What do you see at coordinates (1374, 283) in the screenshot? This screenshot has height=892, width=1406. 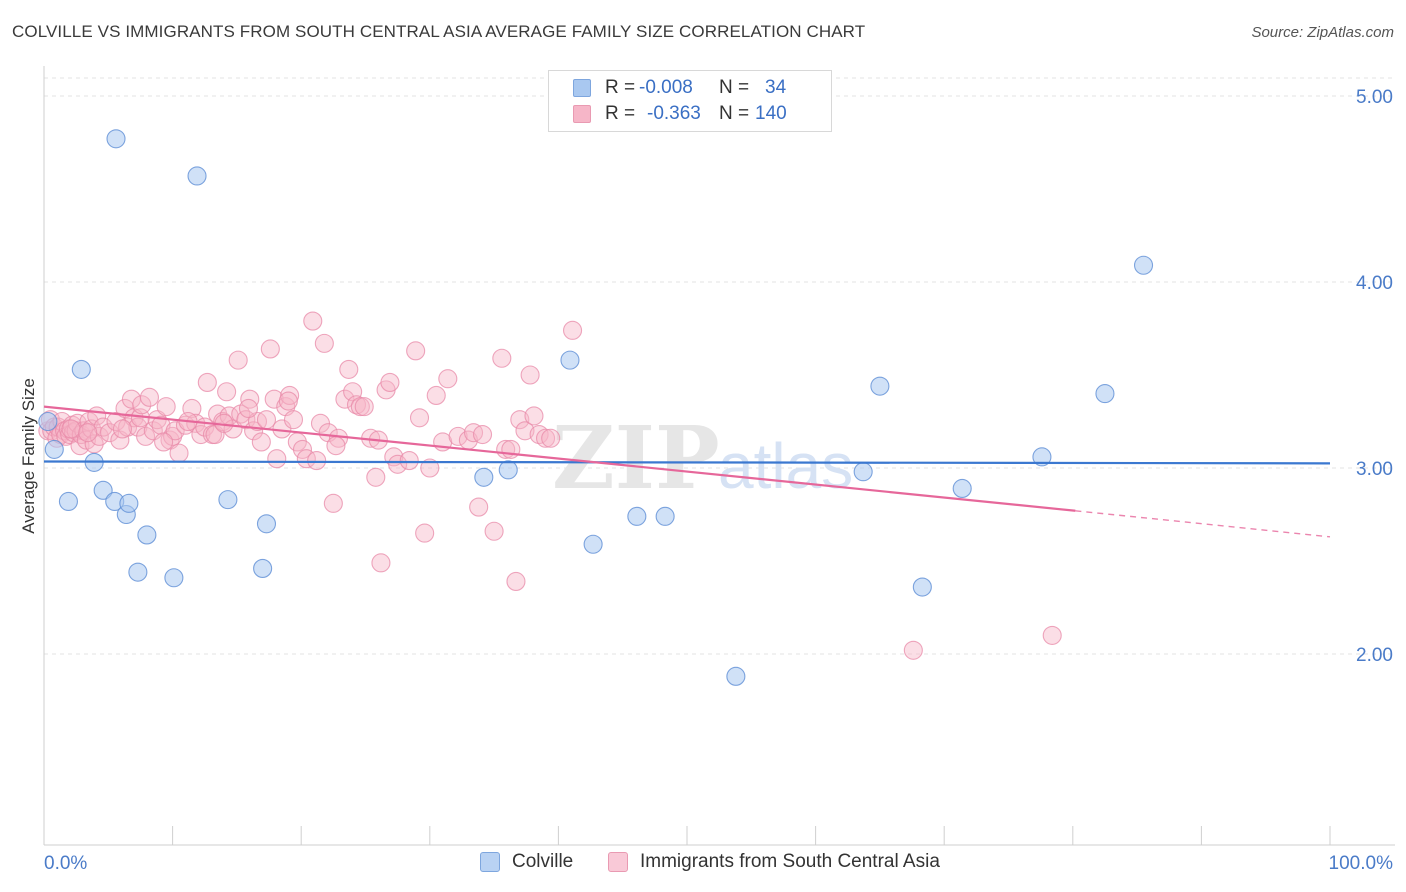 I see `y-tick-label: 4.00` at bounding box center [1374, 283].